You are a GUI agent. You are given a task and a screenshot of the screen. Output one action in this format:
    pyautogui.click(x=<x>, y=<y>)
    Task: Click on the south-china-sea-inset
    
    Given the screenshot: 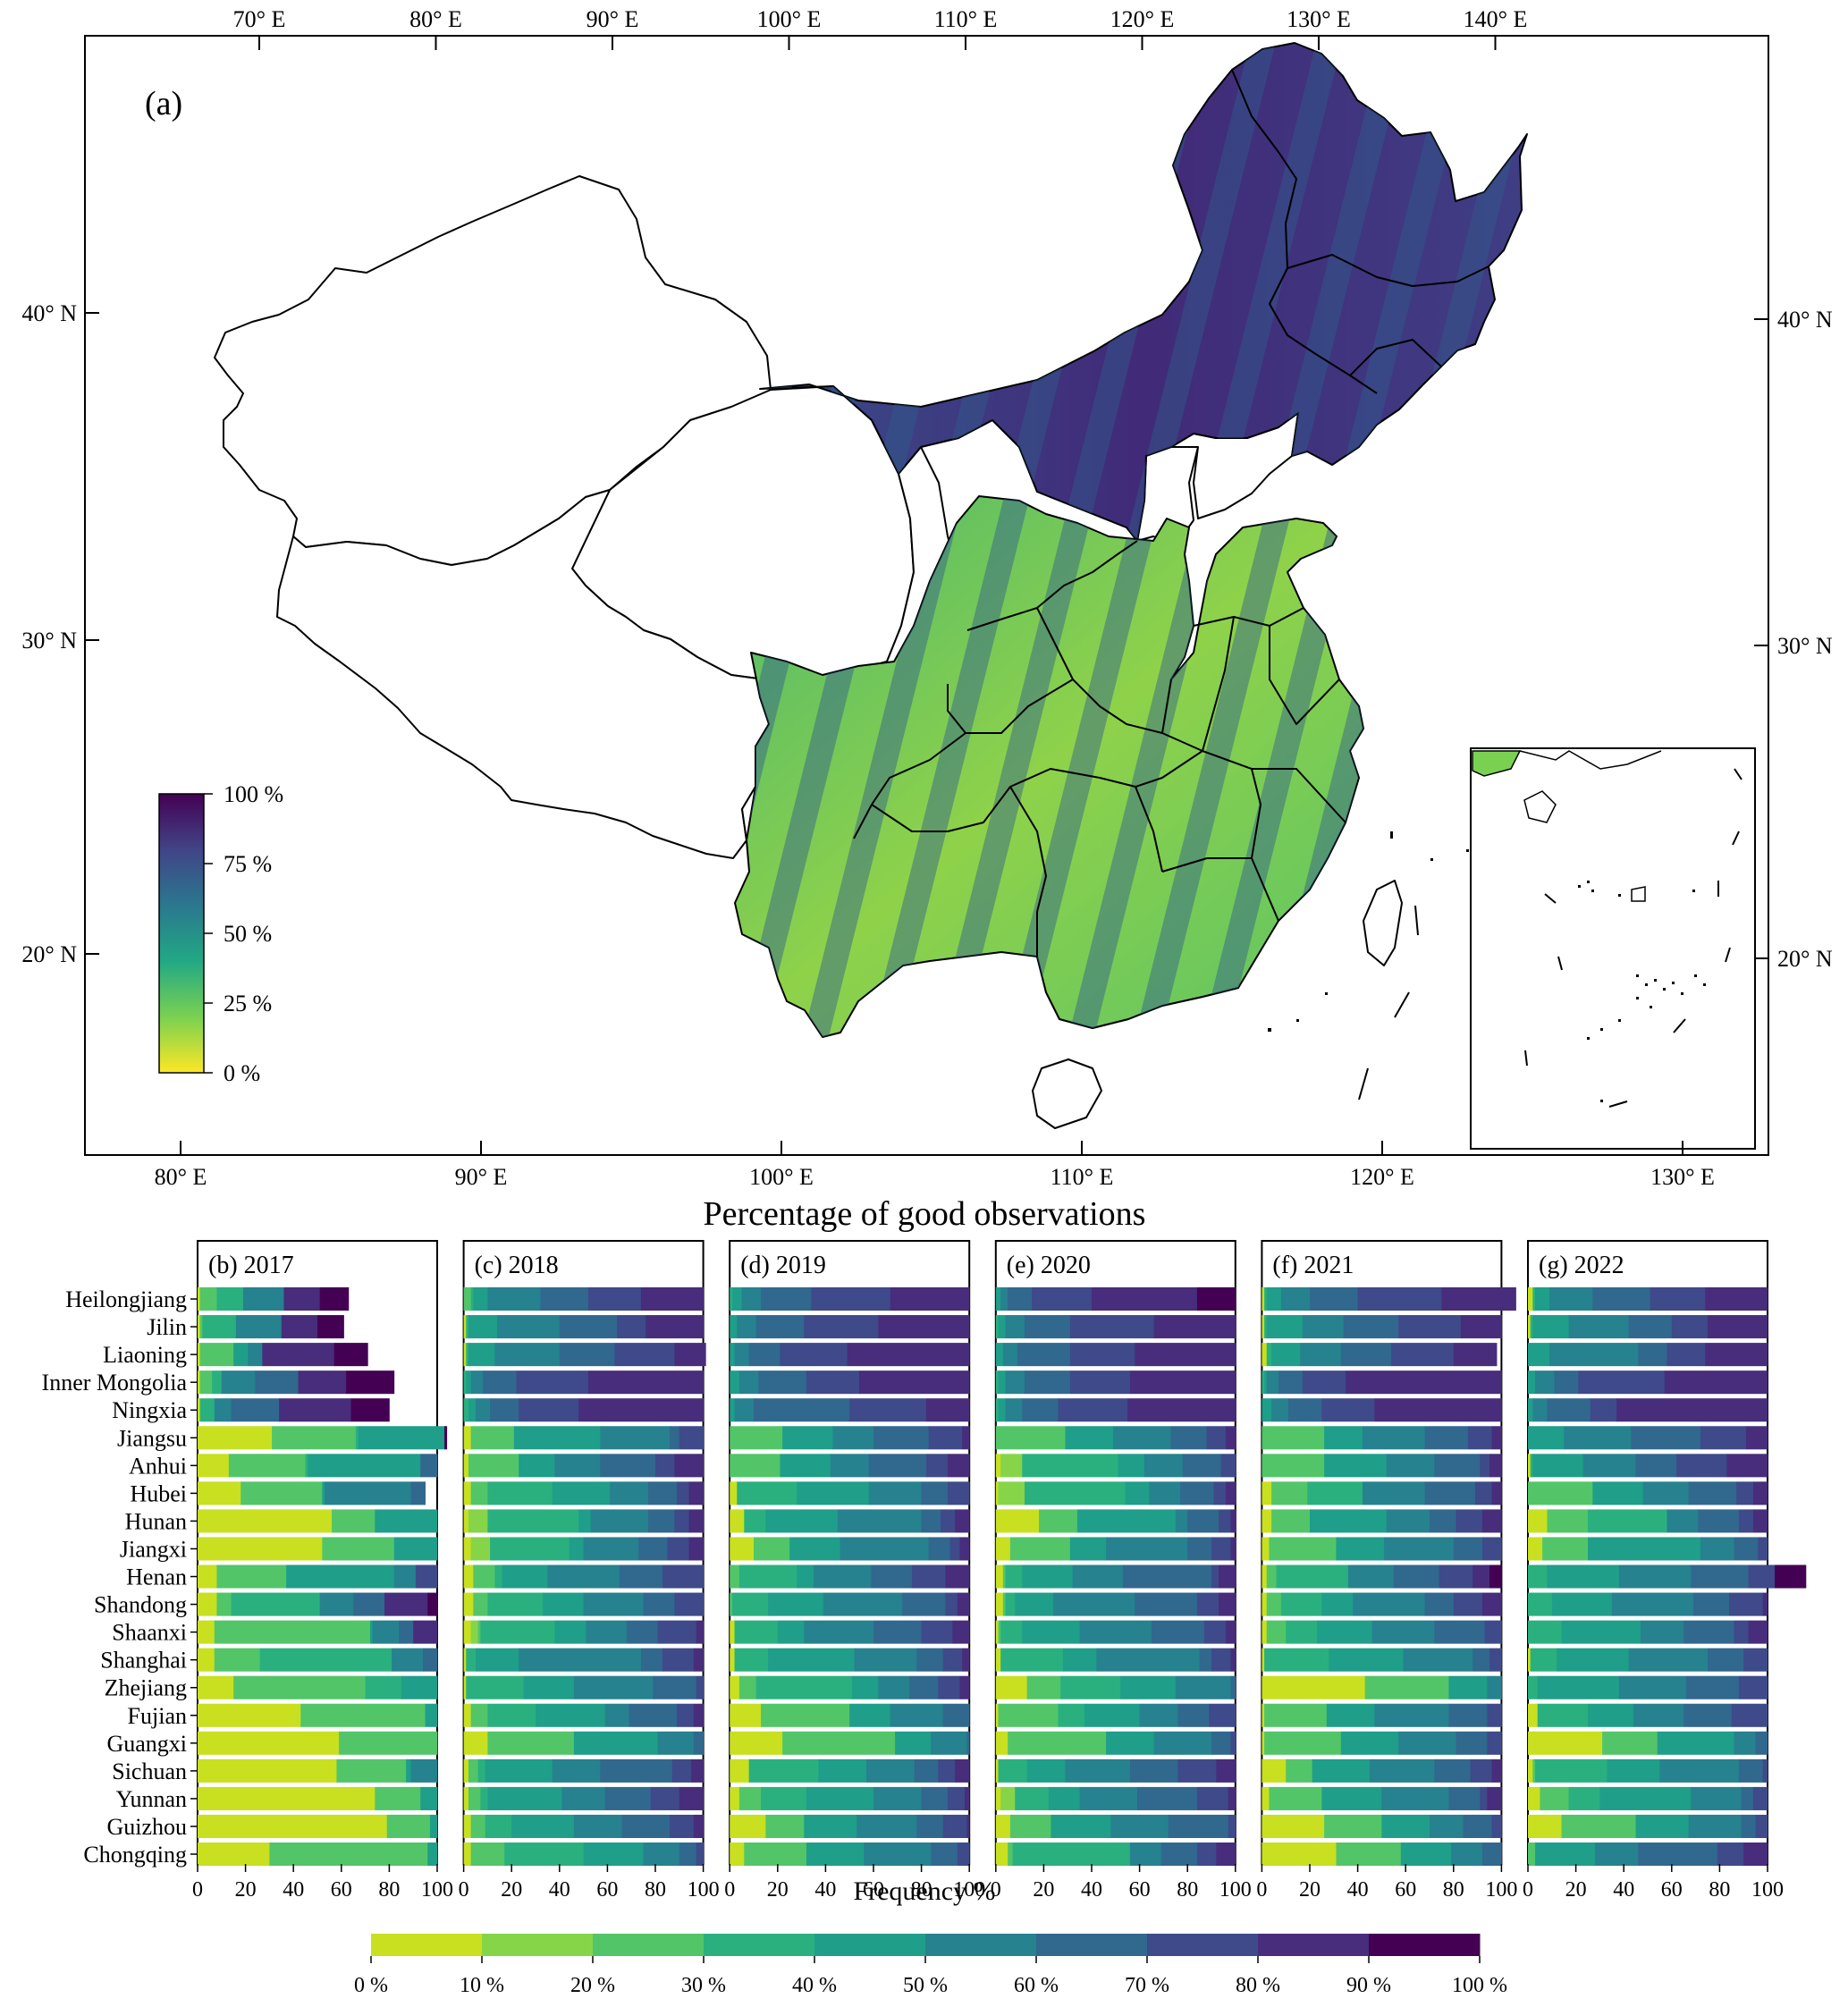 What is the action you would take?
    pyautogui.click(x=1613, y=948)
    